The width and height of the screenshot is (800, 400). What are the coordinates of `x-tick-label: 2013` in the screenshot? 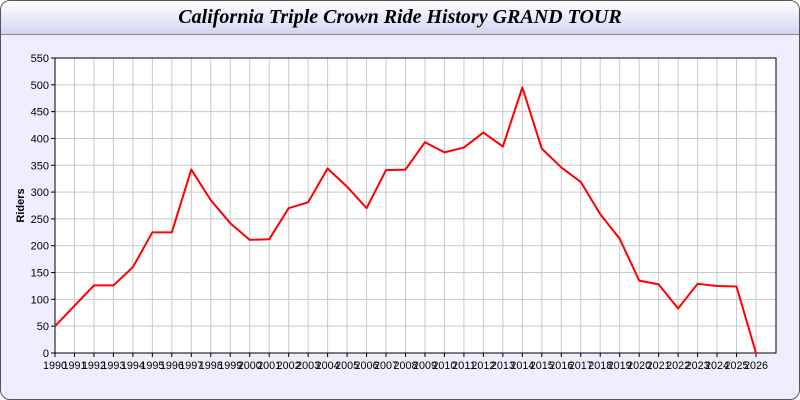 It's located at (503, 366).